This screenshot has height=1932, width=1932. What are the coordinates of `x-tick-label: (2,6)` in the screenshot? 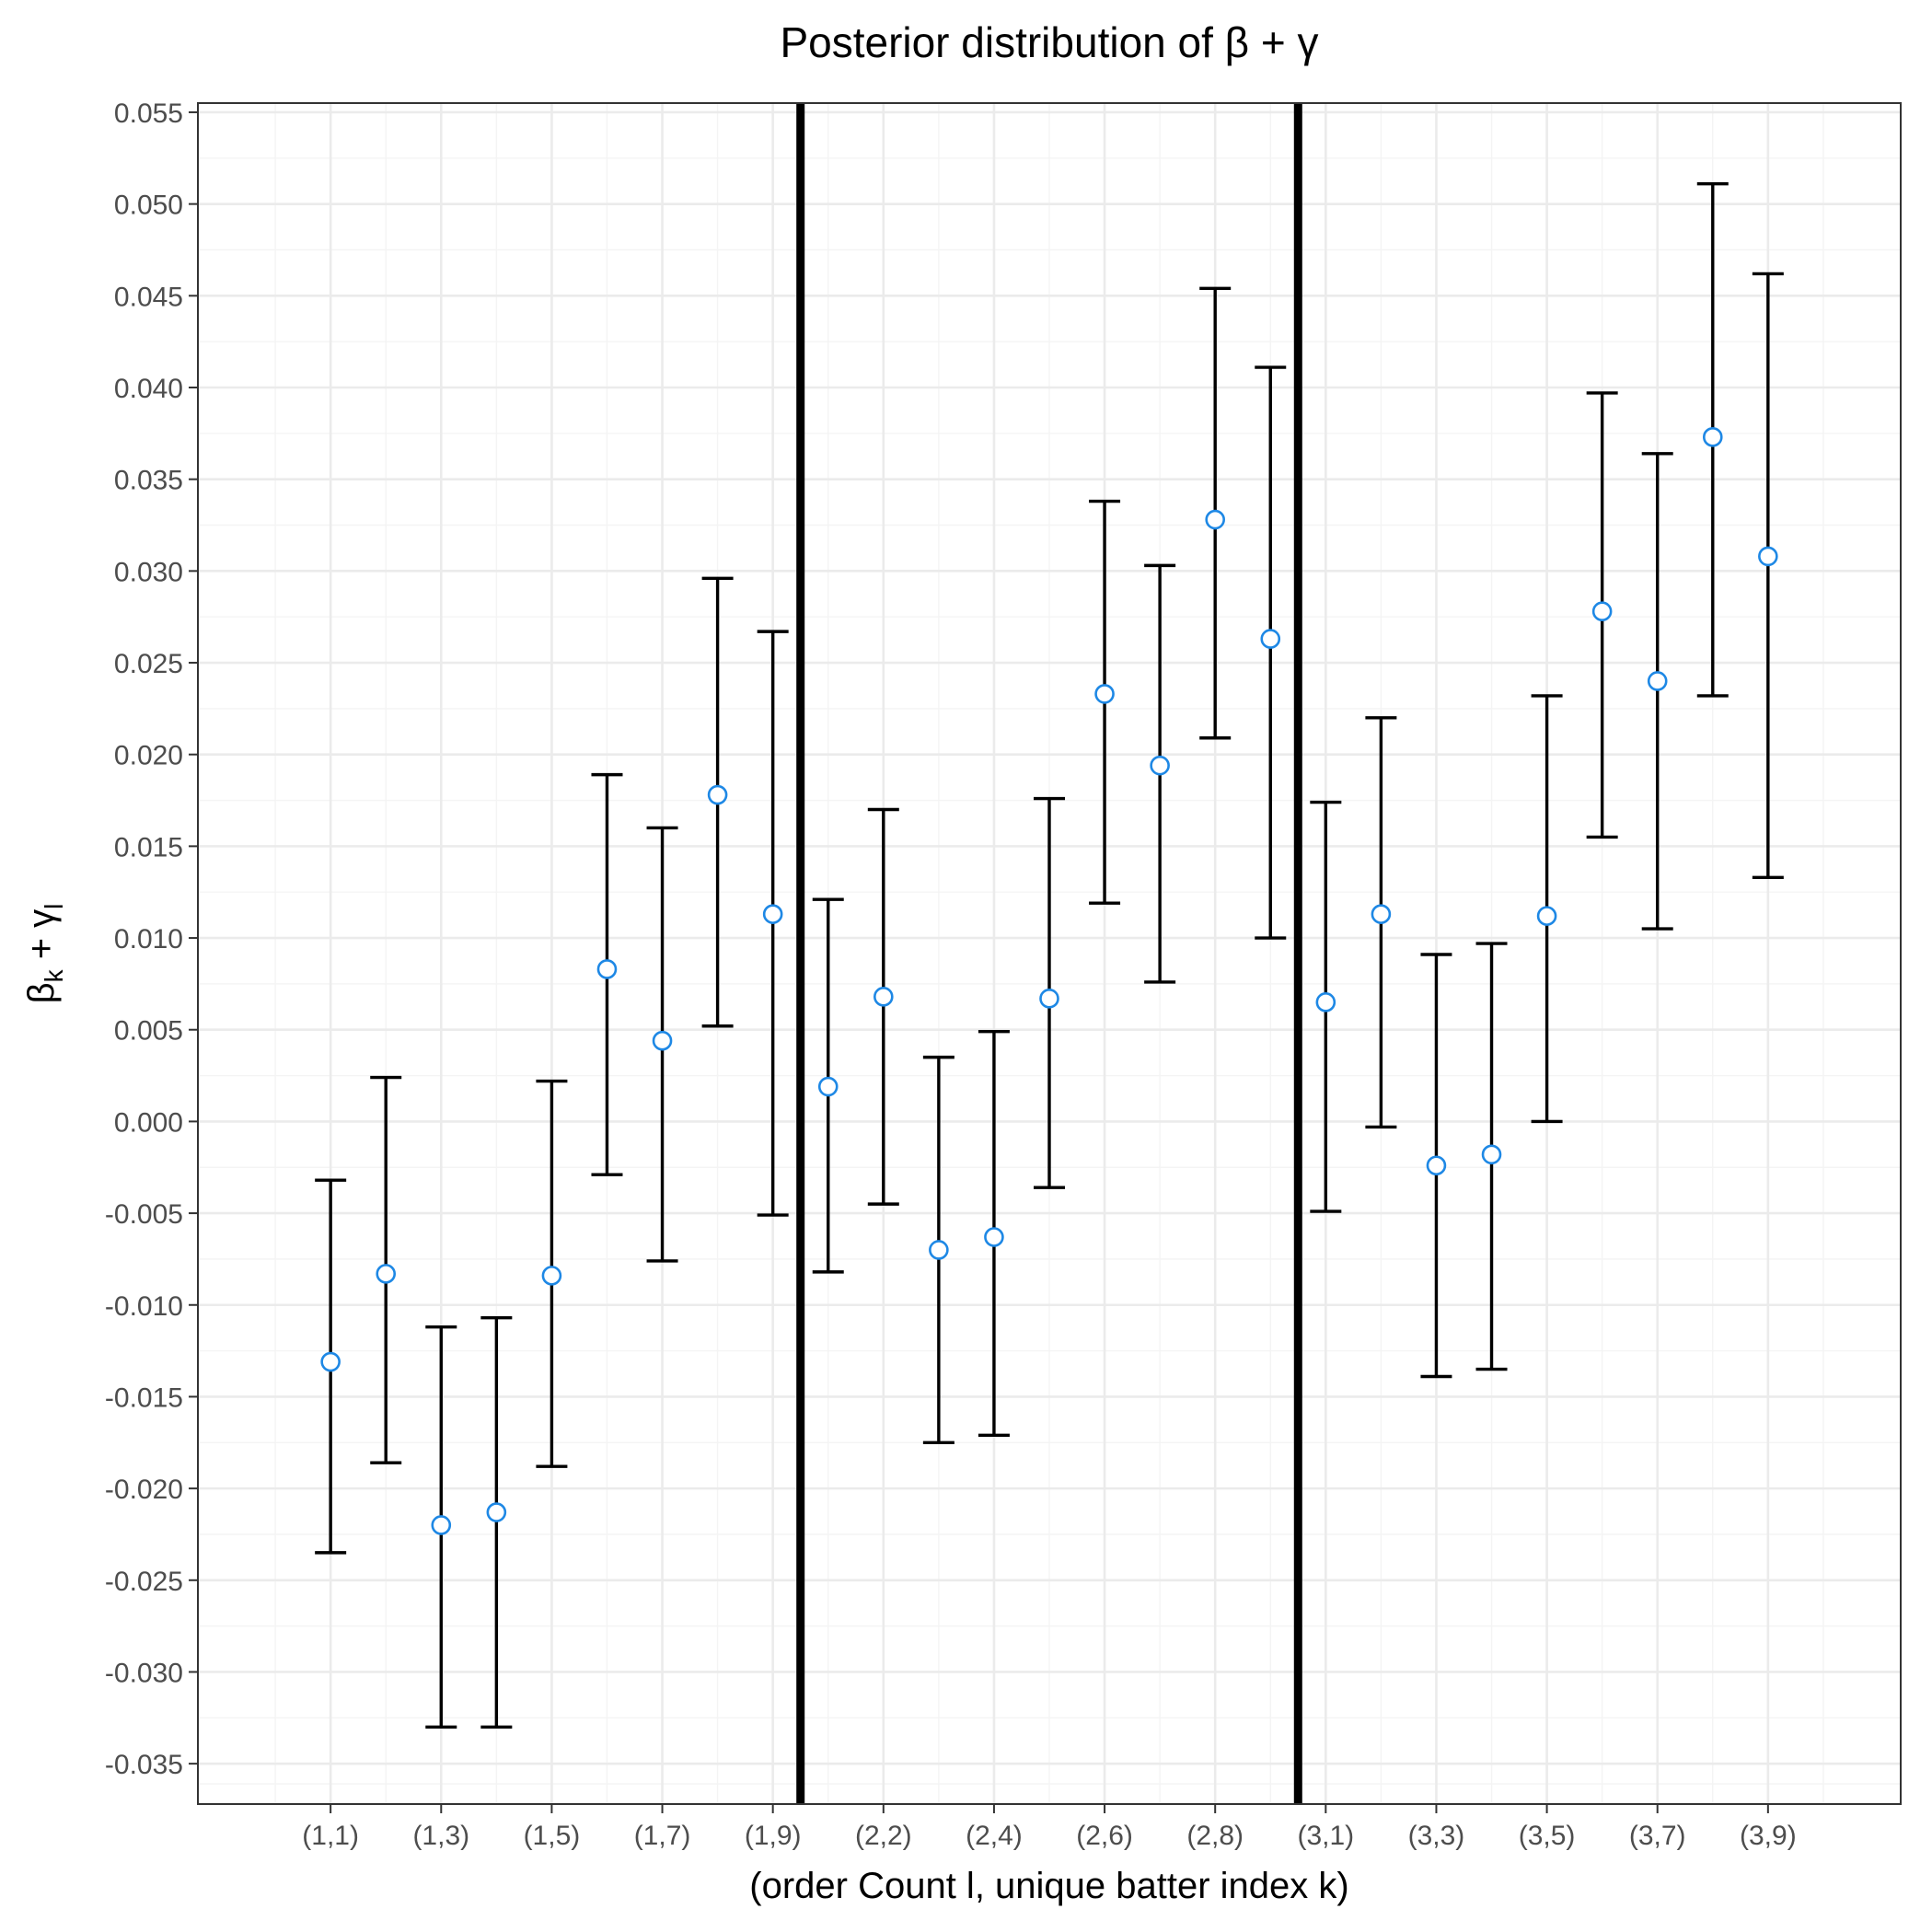 It's located at (1104, 1836).